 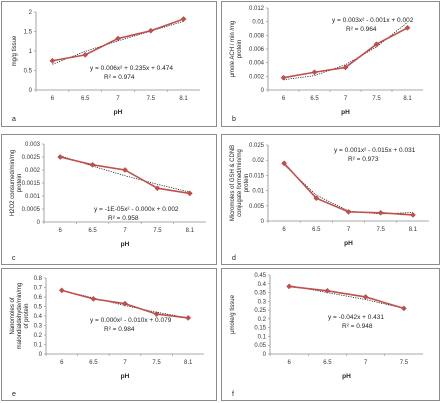 I want to click on y-tick-label: 0.35, so click(x=260, y=294).